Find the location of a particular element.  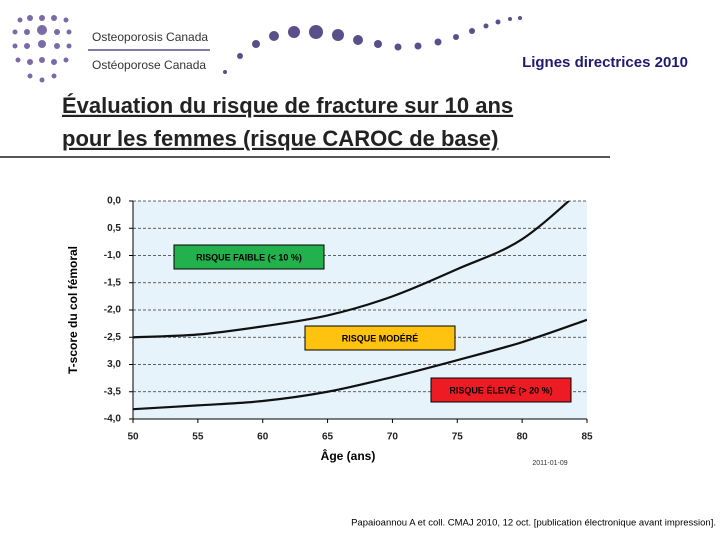

y-tick-label: 0,5 is located at coordinates (114, 228).